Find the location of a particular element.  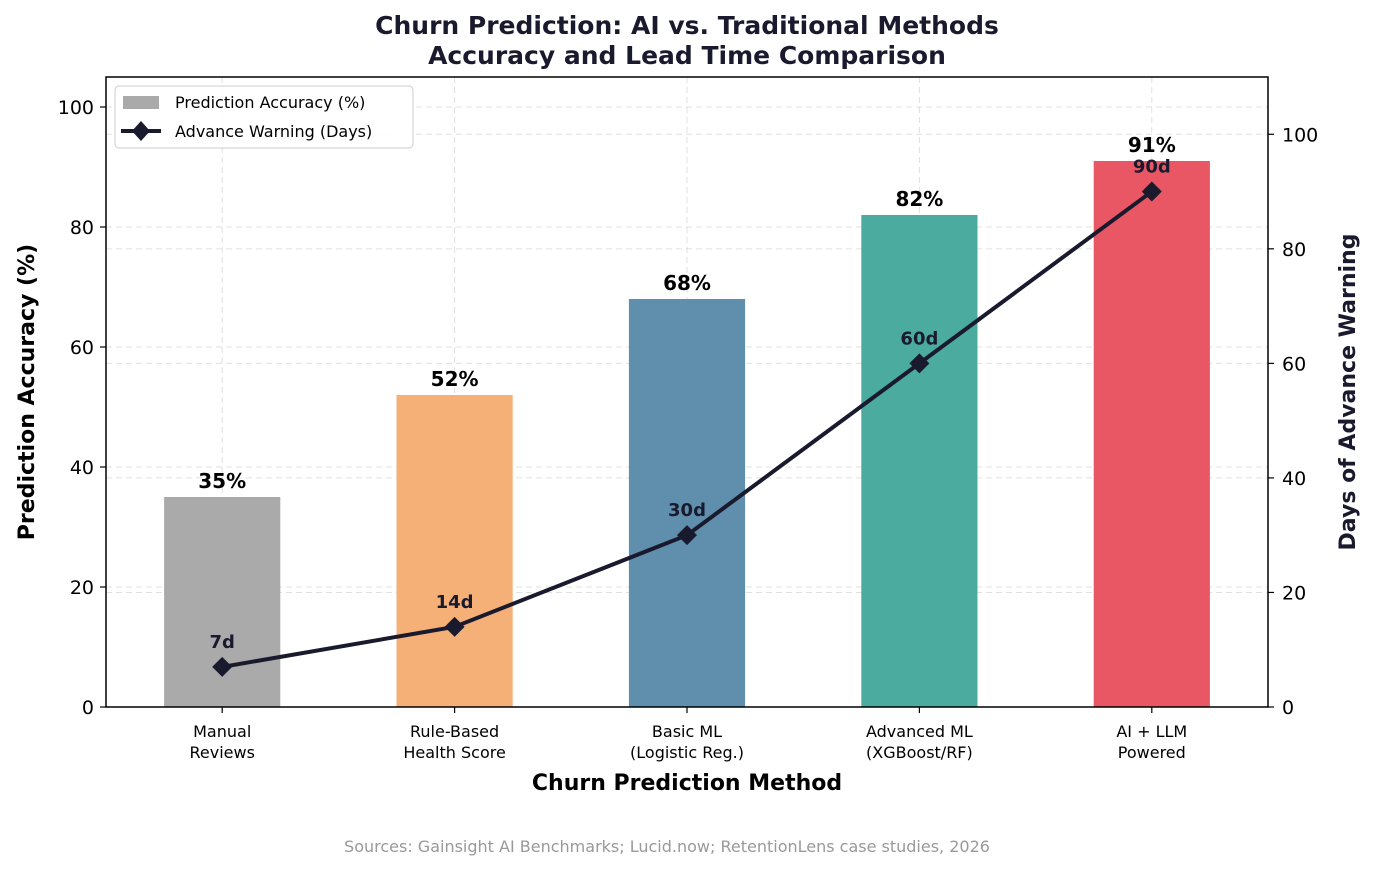

x-tick-label-2: Basic ML (Logistic Reg.) is located at coordinates (687, 742).